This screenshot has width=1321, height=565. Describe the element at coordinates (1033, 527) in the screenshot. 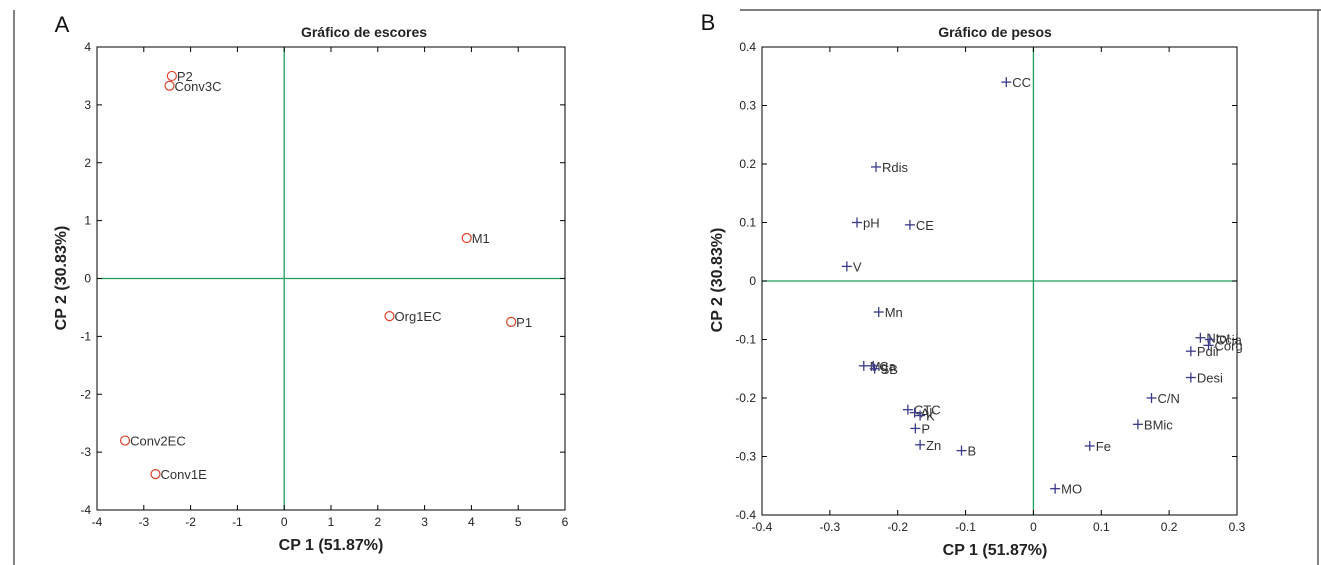

I see `x-tick-label: 0` at that location.